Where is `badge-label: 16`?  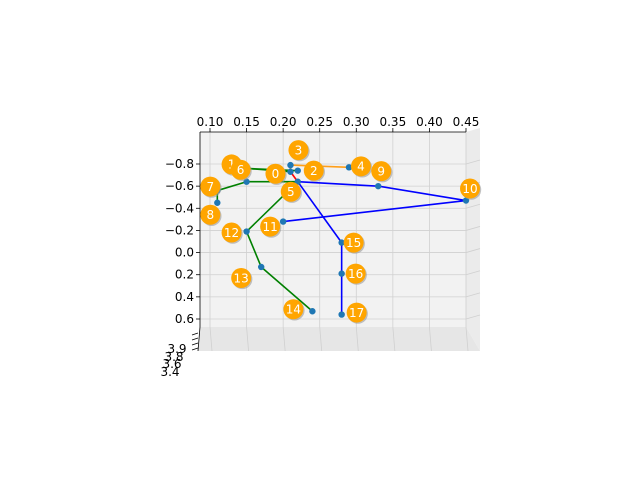
badge-label: 16 is located at coordinates (355, 274).